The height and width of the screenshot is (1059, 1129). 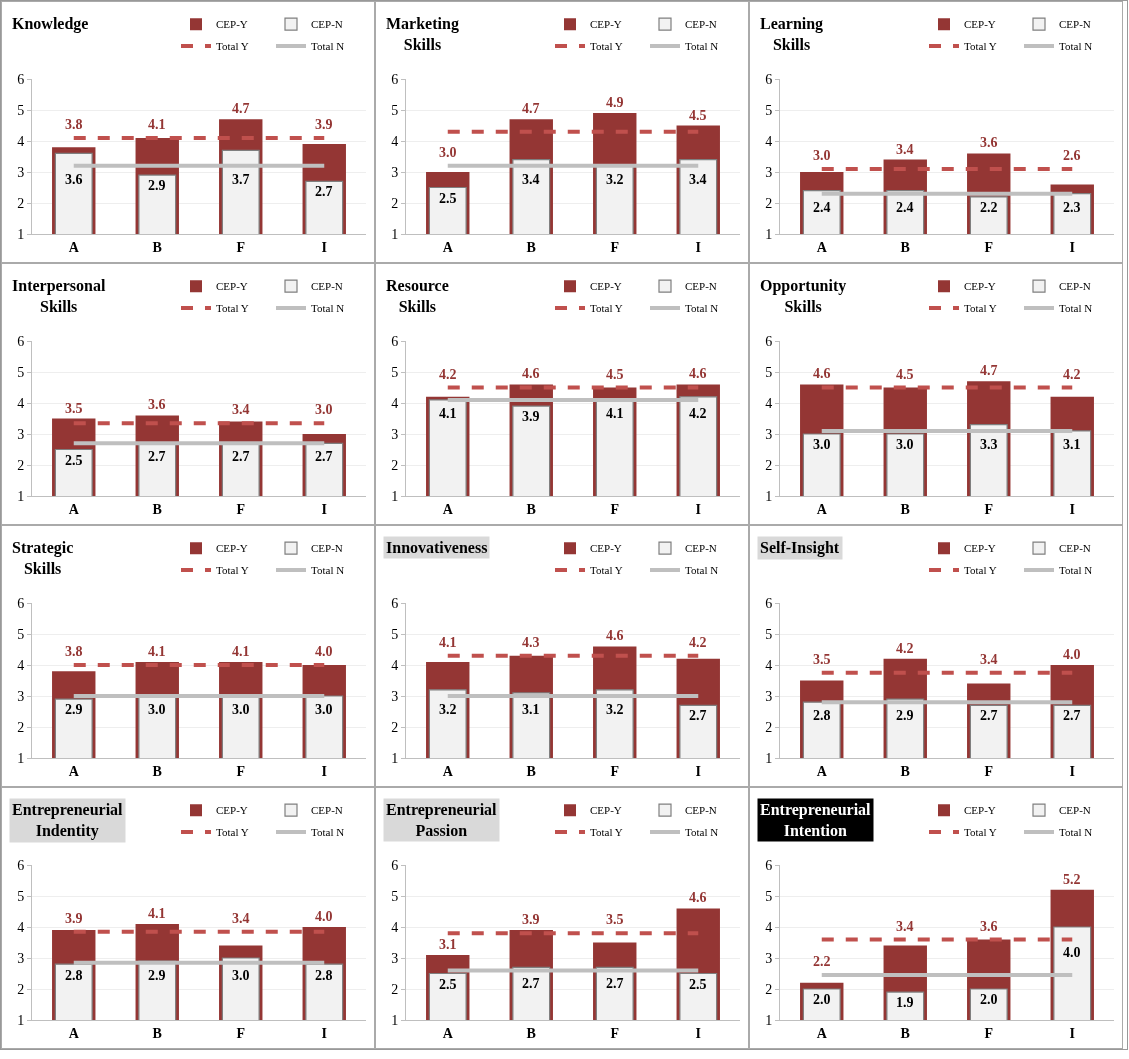 I want to click on data-label: 4.1, so click(x=615, y=413).